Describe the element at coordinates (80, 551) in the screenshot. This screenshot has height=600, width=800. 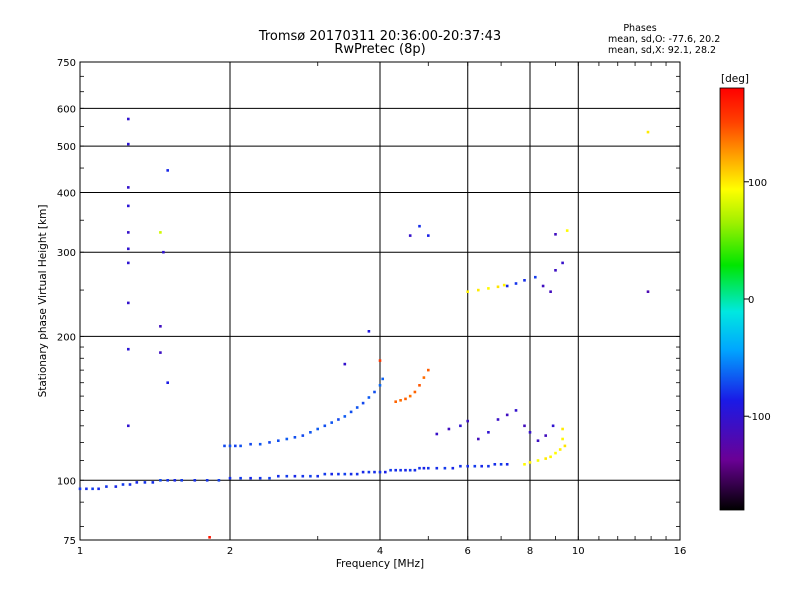
I see `x-tick-label: 1` at that location.